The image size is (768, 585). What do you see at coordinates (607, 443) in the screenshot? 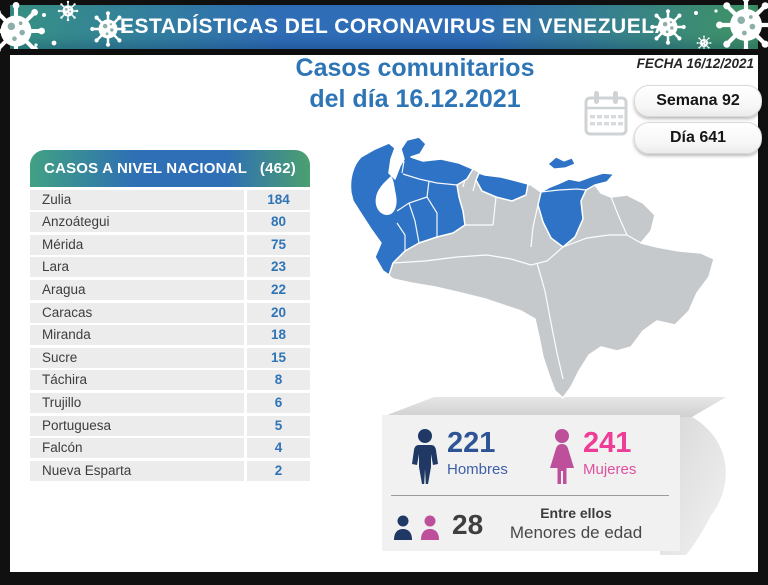
I see `women-count: 241` at bounding box center [607, 443].